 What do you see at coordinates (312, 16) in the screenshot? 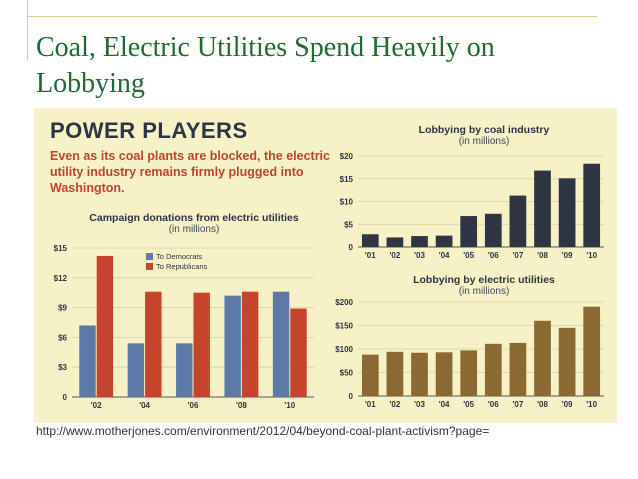
I see `slide-accent-line-horizontal` at bounding box center [312, 16].